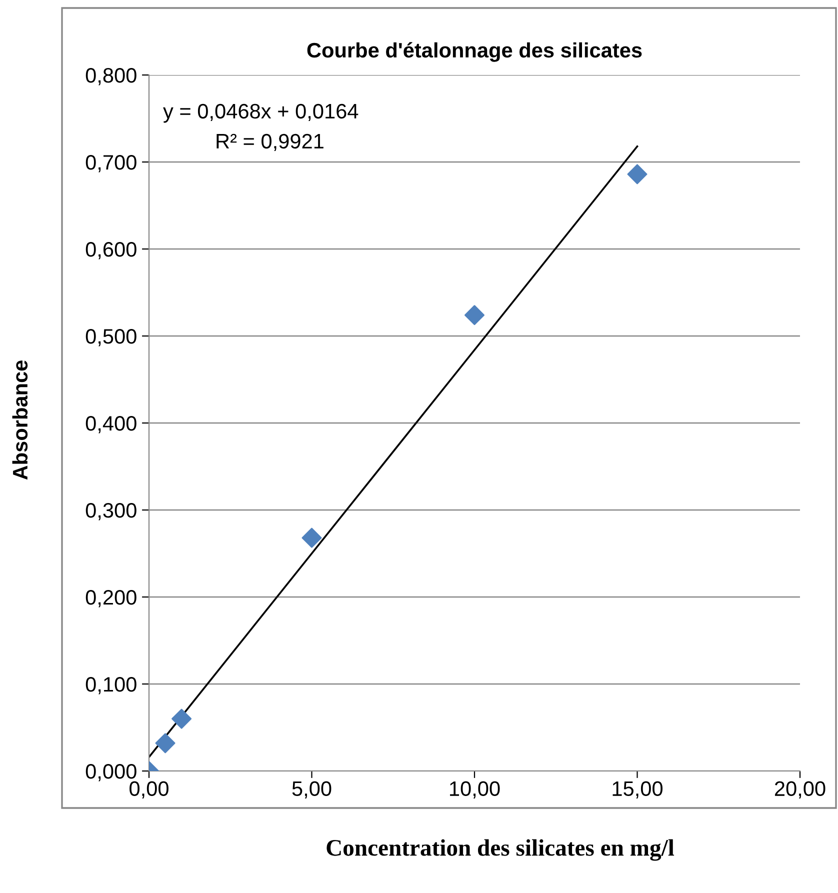  Describe the element at coordinates (312, 789) in the screenshot. I see `x-tick-label: 5,00` at that location.